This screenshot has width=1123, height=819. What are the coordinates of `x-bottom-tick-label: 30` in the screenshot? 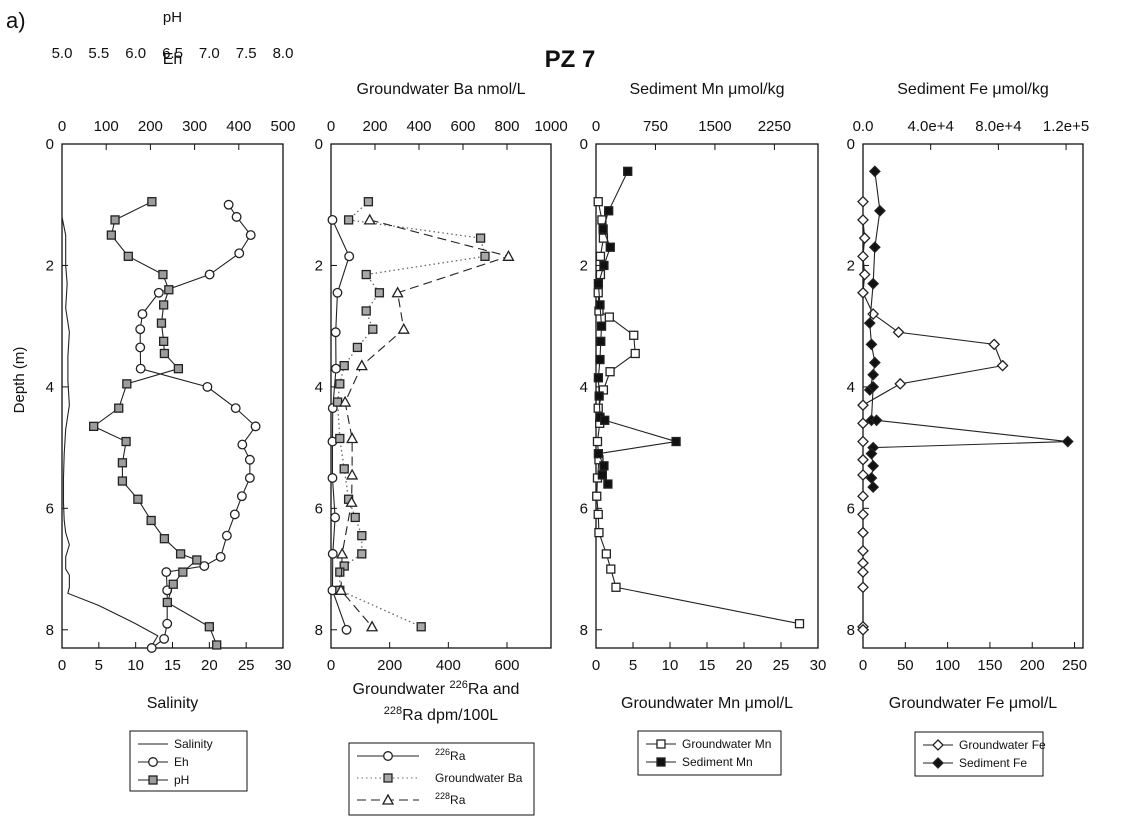 It's located at (283, 665).